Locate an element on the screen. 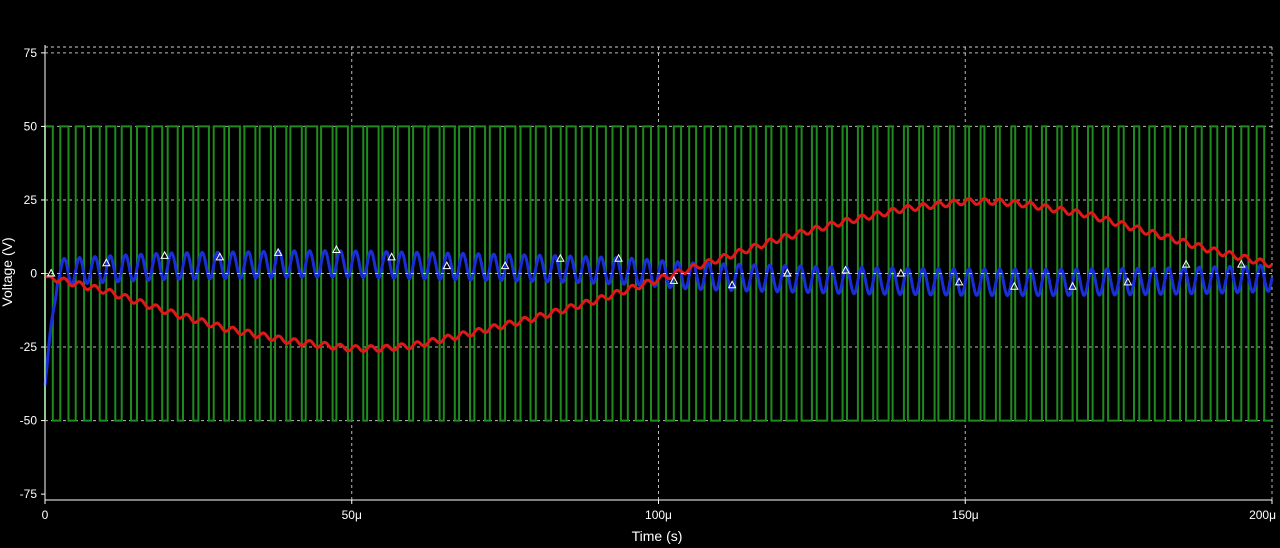 Image resolution: width=1280 pixels, height=548 pixels. x-tick-label: 200μ is located at coordinates (1262, 515).